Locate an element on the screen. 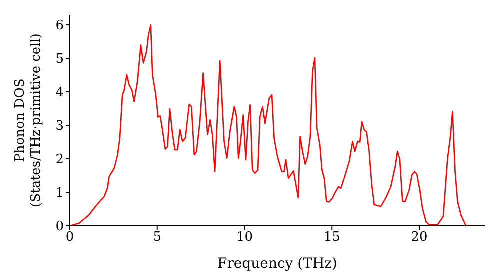  x-tick-label: 0 is located at coordinates (70, 238).